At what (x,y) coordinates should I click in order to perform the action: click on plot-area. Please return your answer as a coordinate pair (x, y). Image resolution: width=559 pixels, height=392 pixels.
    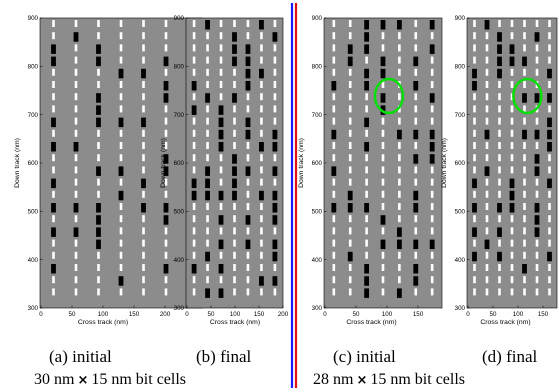
    Looking at the image, I should click on (512, 163).